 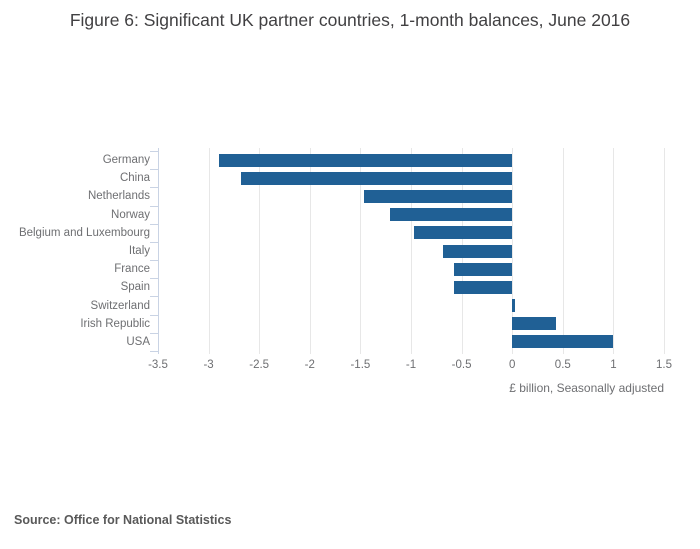 What do you see at coordinates (461, 365) in the screenshot?
I see `x-tick-label: -0.5` at bounding box center [461, 365].